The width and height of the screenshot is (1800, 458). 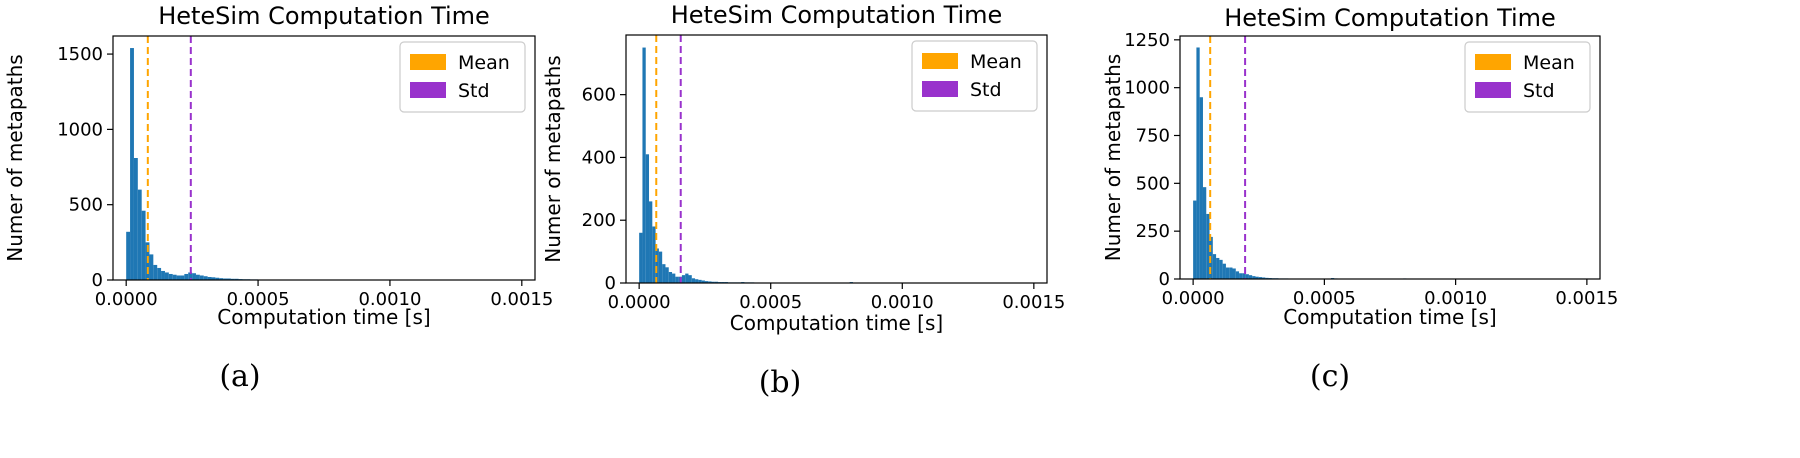 What do you see at coordinates (389, 299) in the screenshot?
I see `x-tick-label: 0.0010` at bounding box center [389, 299].